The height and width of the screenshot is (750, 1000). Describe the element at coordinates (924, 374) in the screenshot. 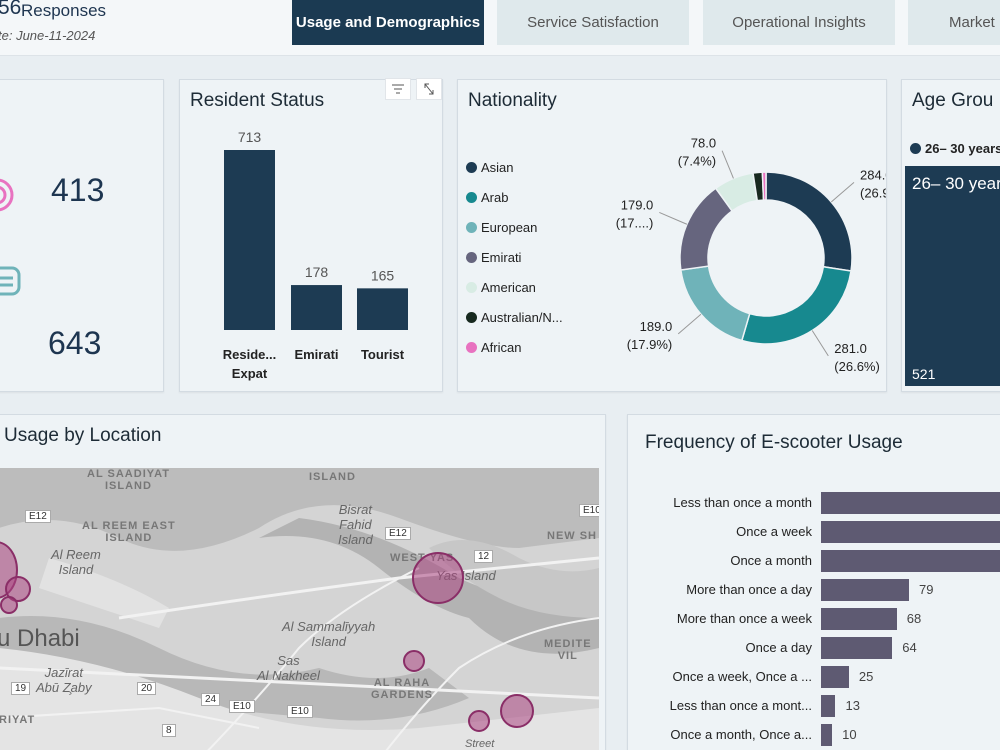

I see `age-tile-value: 521` at that location.